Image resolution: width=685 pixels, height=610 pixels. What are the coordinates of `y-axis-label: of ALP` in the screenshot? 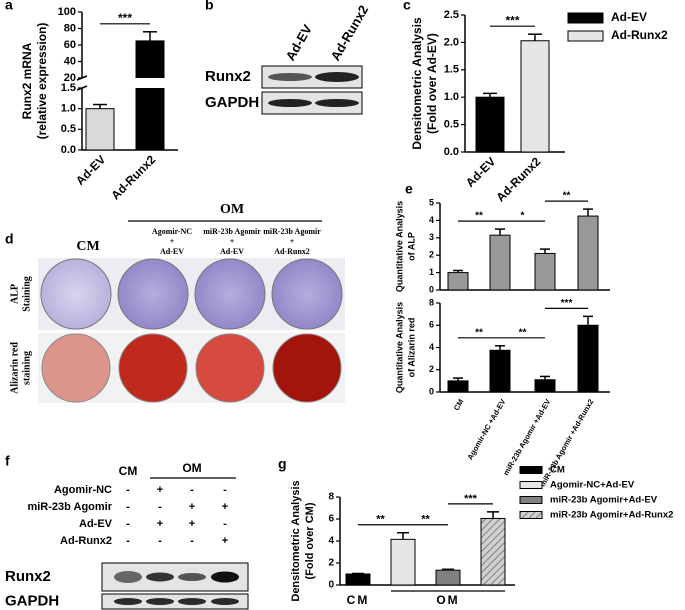 It's located at (411, 246).